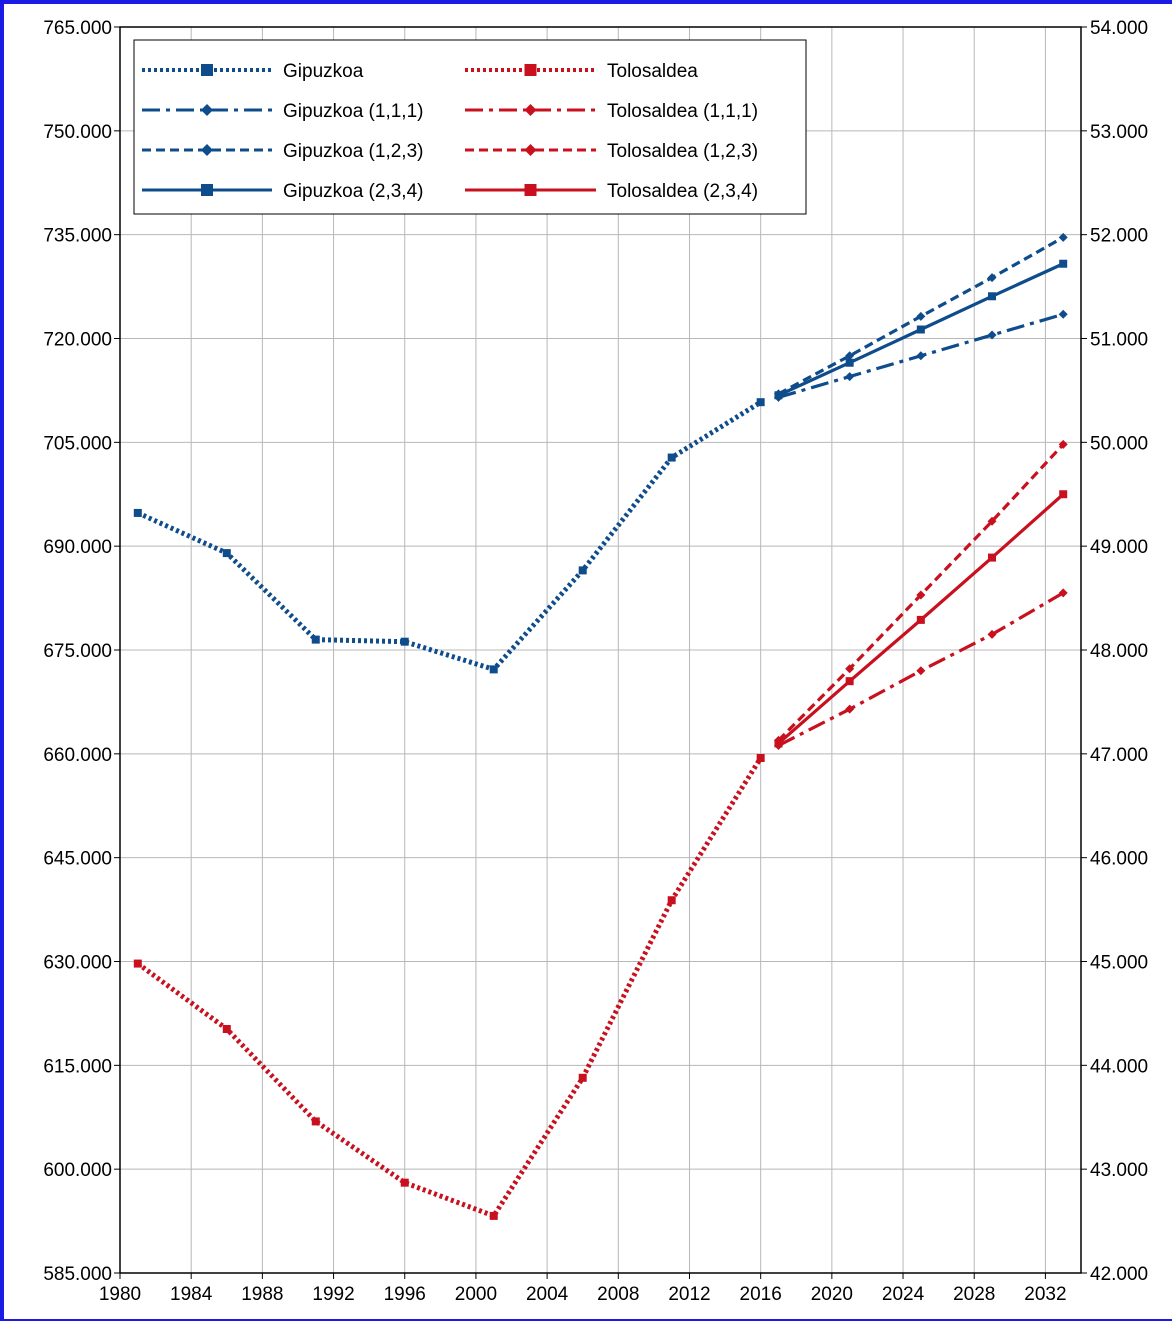  Describe the element at coordinates (353, 191) in the screenshot. I see `legend-label: Gipuzkoa (2,3,4)` at that location.